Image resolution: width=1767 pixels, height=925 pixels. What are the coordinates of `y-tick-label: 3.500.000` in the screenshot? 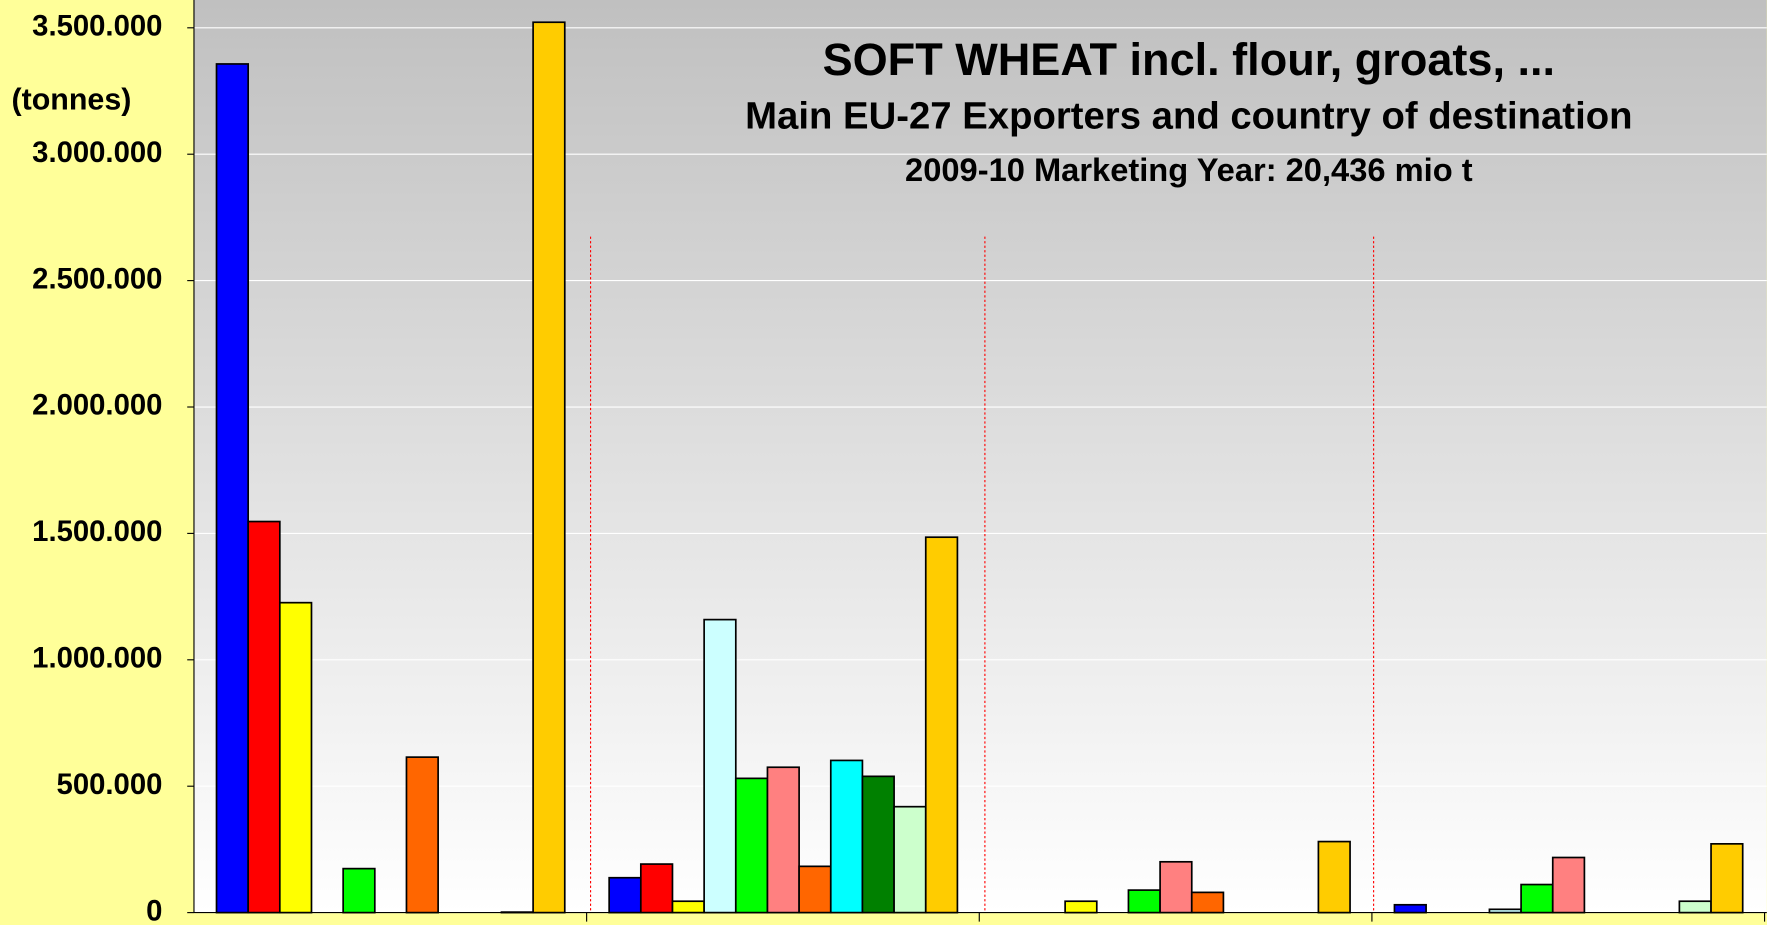 It's located at (97, 26).